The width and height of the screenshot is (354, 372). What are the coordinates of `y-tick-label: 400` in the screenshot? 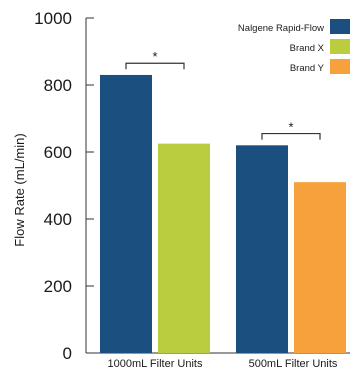 It's located at (58, 219).